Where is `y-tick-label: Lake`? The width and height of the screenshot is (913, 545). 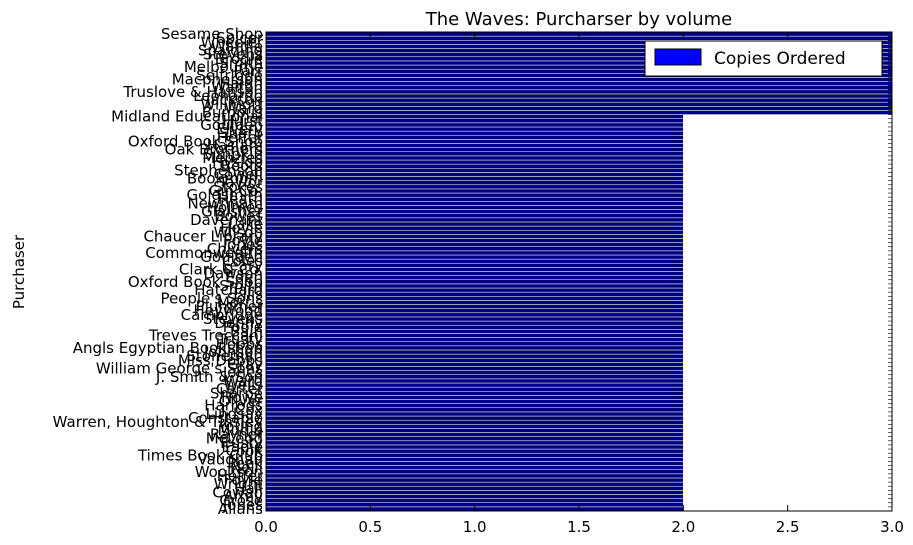 y-tick-label: Lake is located at coordinates (245, 224).